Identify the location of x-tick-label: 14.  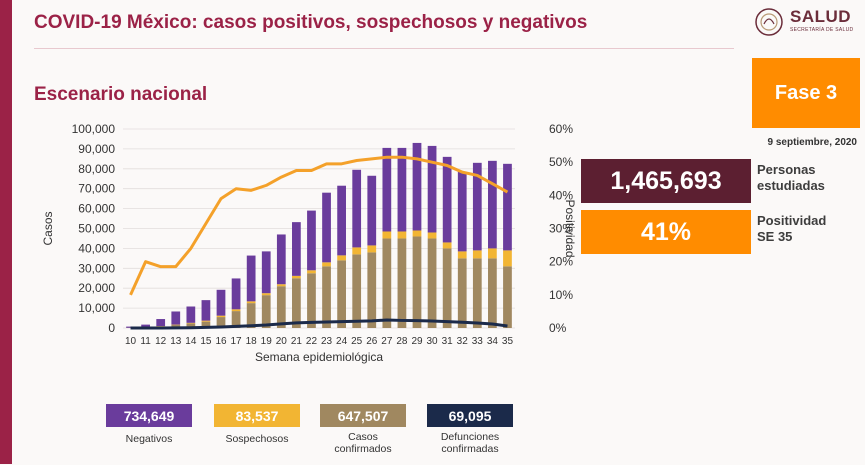
(191, 341).